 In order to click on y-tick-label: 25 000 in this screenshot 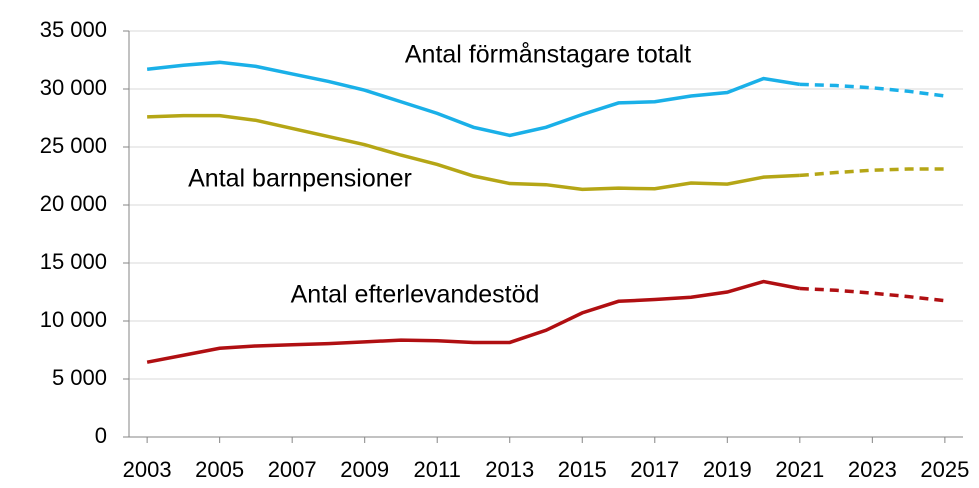, I will do `click(73, 145)`.